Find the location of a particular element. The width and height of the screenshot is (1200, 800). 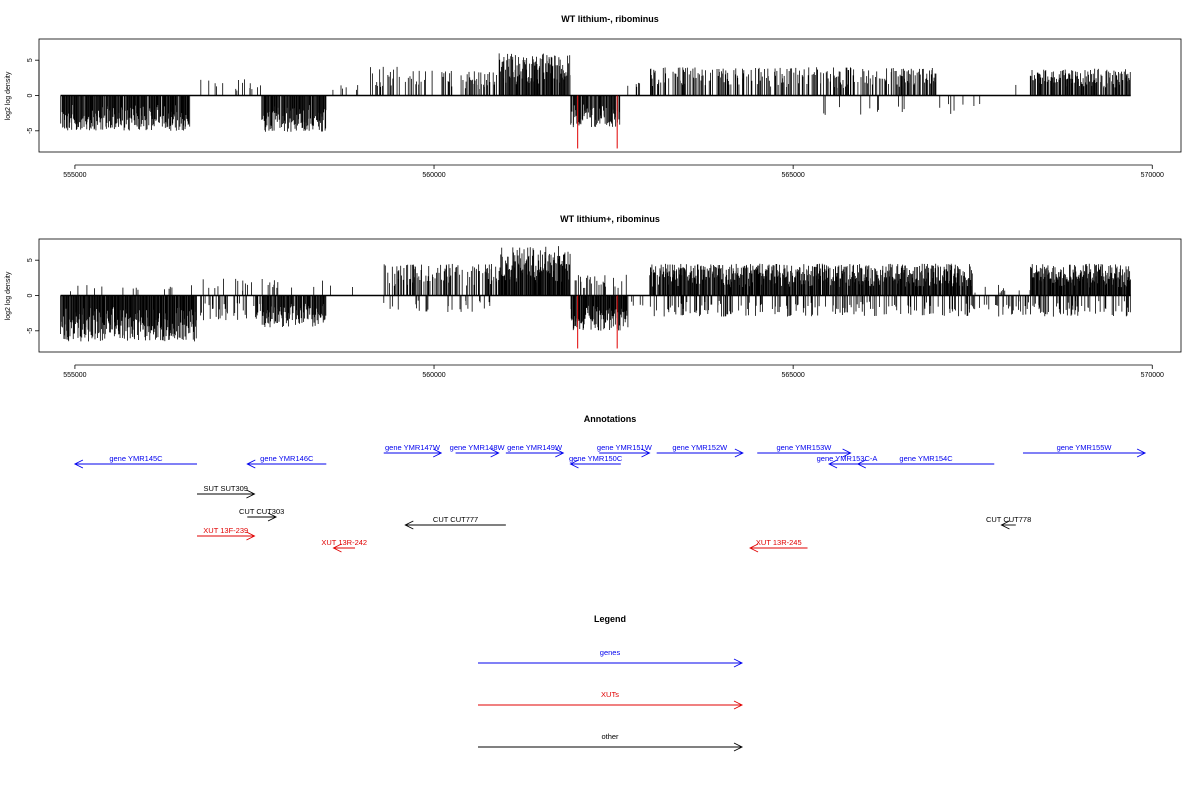

feature-label: XUT 13R-245 is located at coordinates (779, 542).